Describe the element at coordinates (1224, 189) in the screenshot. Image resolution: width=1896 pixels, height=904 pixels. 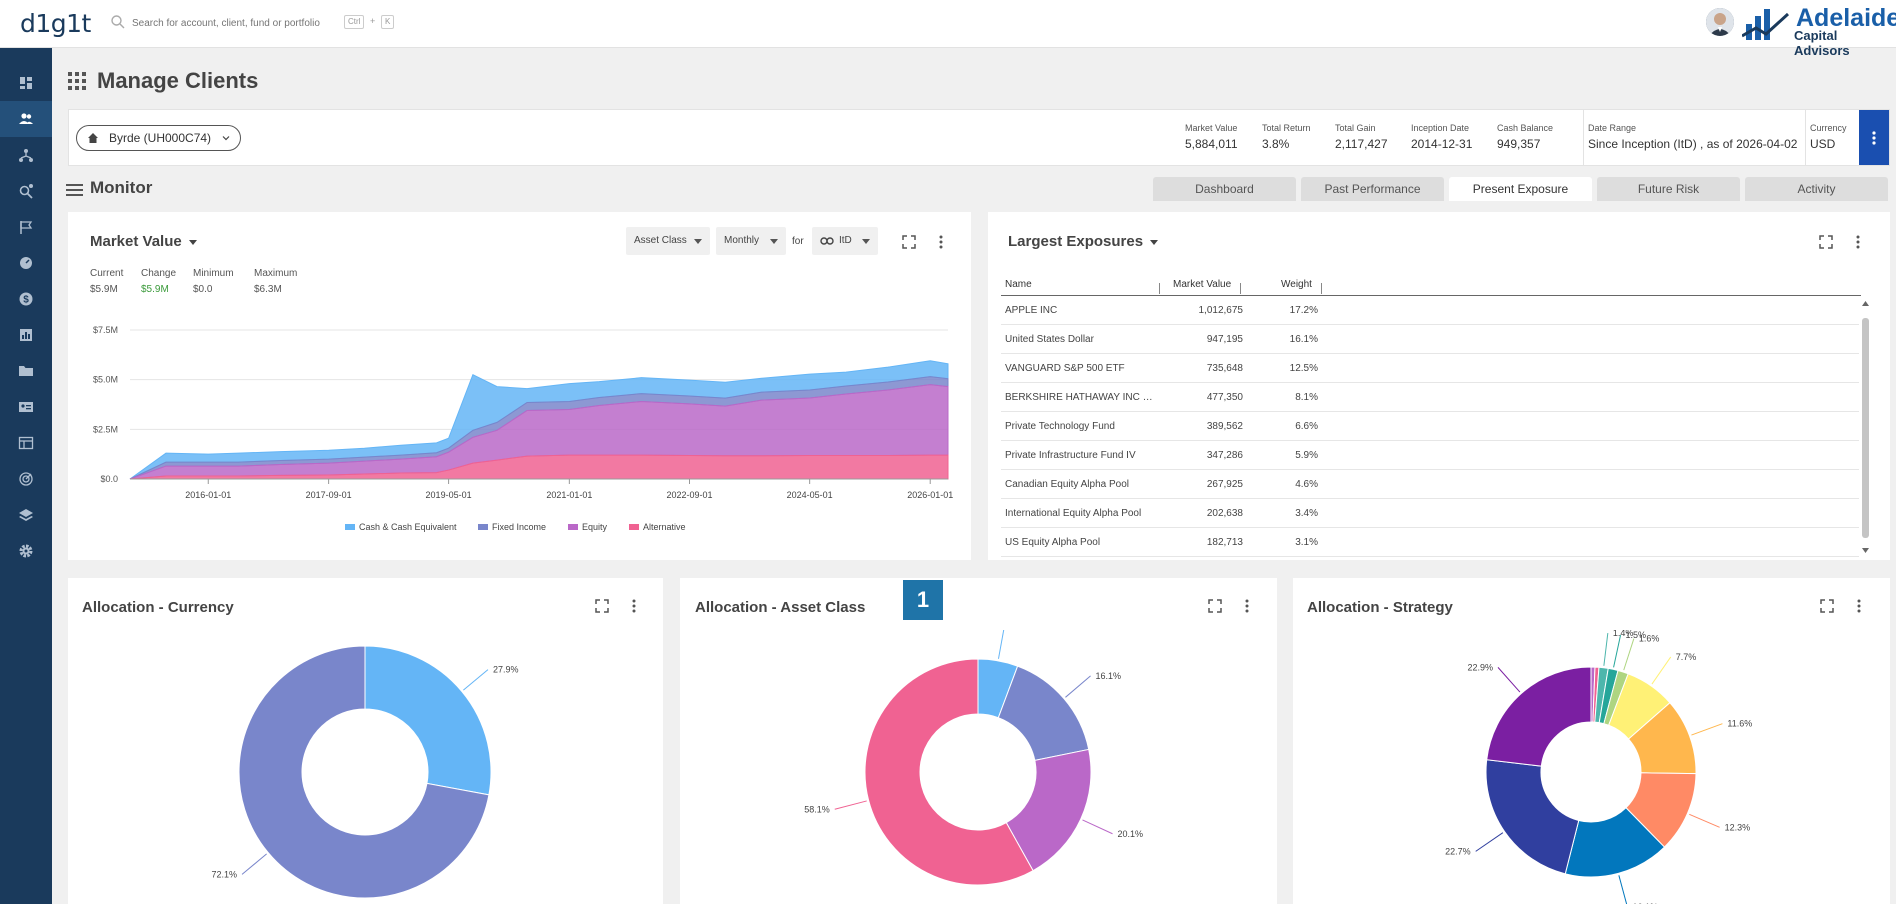
I see `tab-dashboard: Dashboard` at that location.